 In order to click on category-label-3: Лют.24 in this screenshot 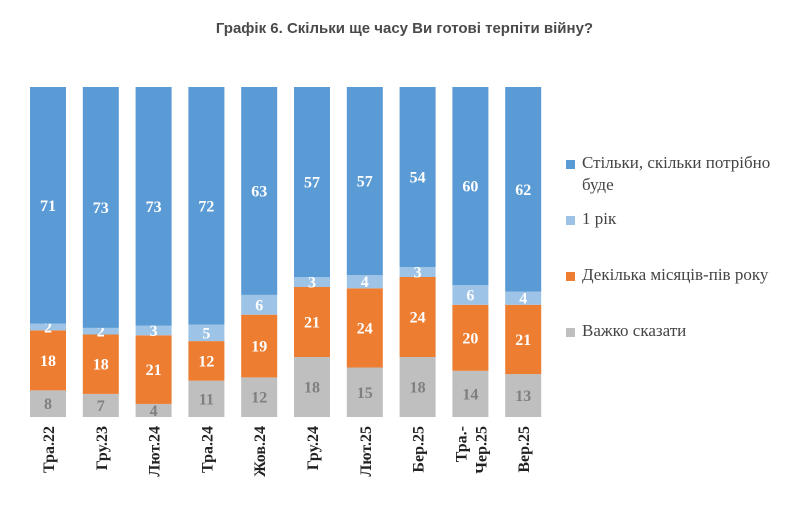, I will do `click(155, 451)`.